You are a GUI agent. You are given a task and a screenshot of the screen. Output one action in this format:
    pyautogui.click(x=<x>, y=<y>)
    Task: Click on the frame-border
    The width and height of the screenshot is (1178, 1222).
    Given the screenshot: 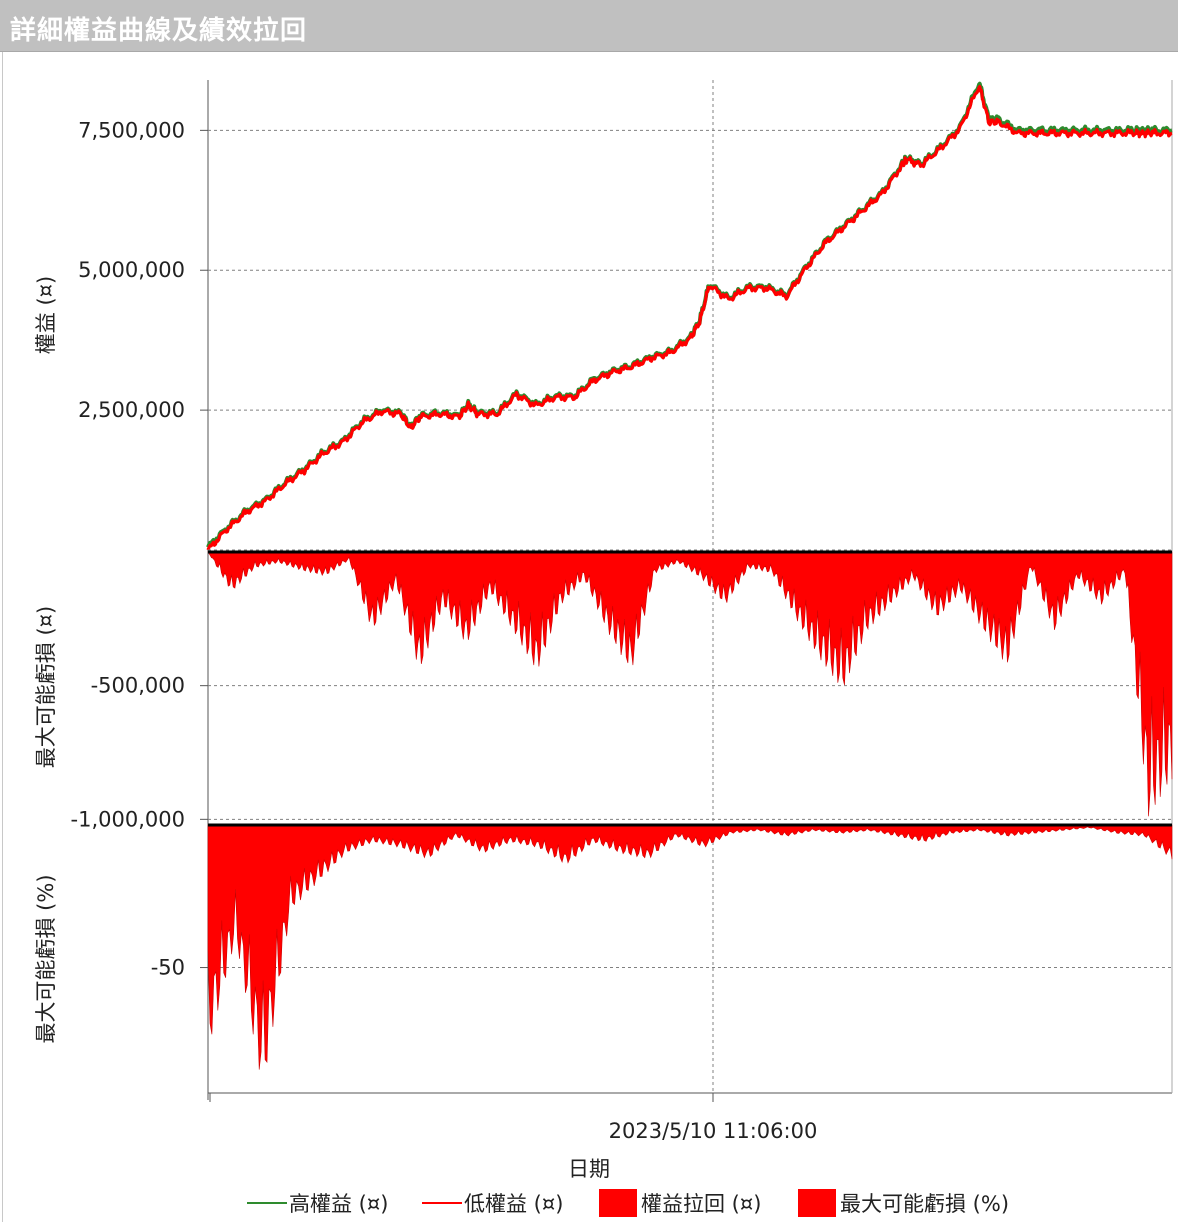 What is the action you would take?
    pyautogui.click(x=2, y=637)
    